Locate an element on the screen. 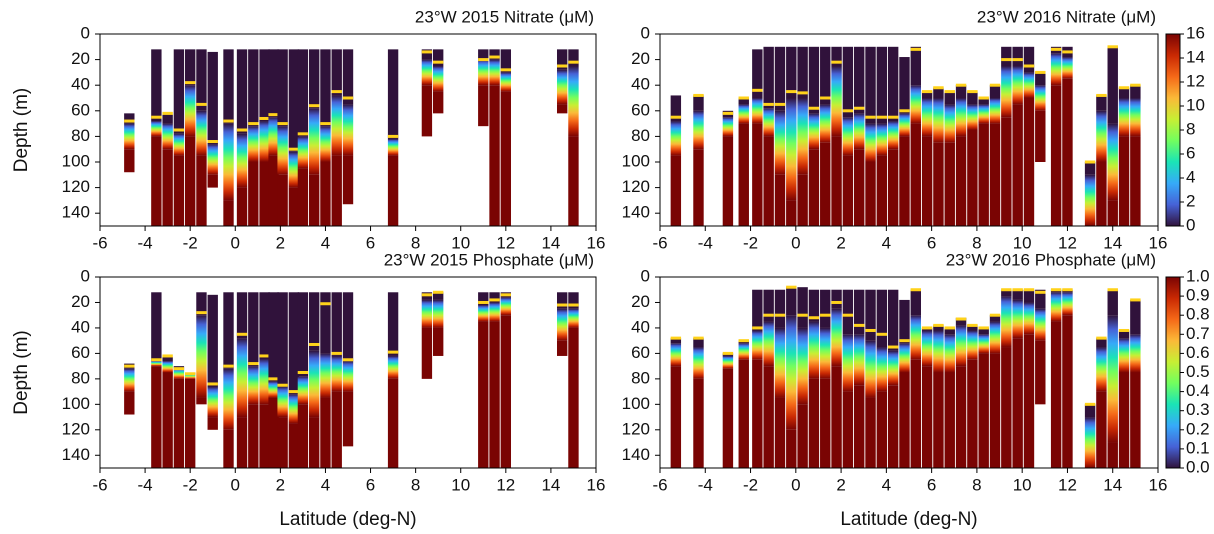 The height and width of the screenshot is (534, 1214). x-tick-label: 14 is located at coordinates (1112, 484).